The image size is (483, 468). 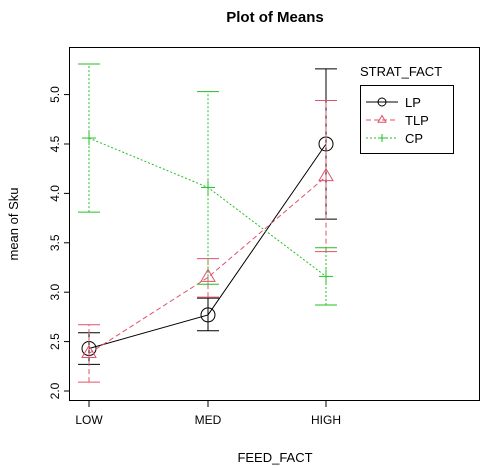 I want to click on legend-box, so click(x=407, y=119).